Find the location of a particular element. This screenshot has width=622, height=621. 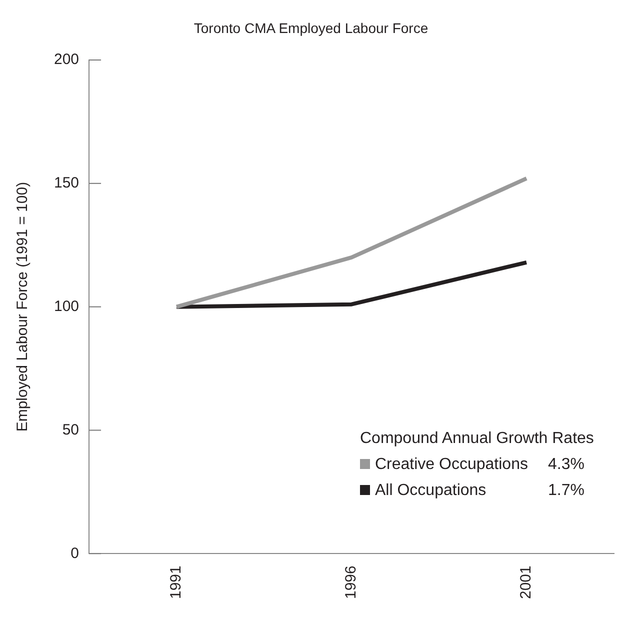

x-tick-label: 2001 is located at coordinates (526, 583).